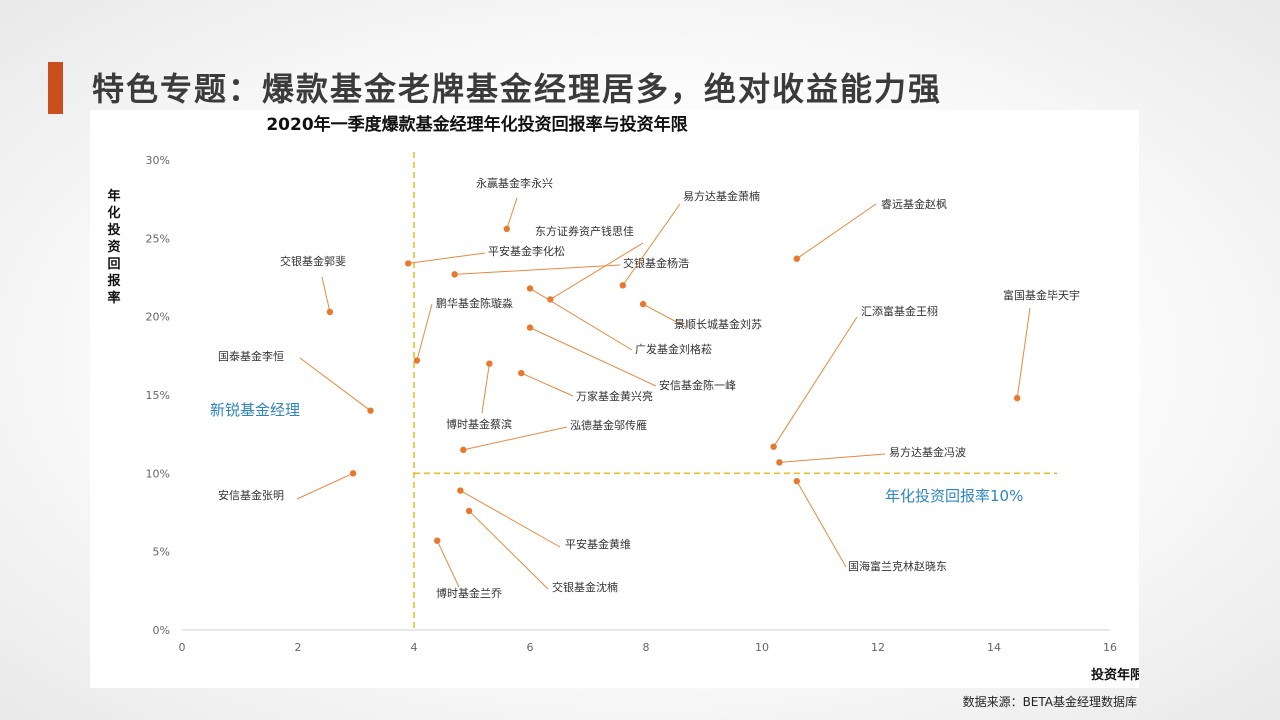  Describe the element at coordinates (469, 593) in the screenshot. I see `point-label: 博时基金兰乔` at that location.